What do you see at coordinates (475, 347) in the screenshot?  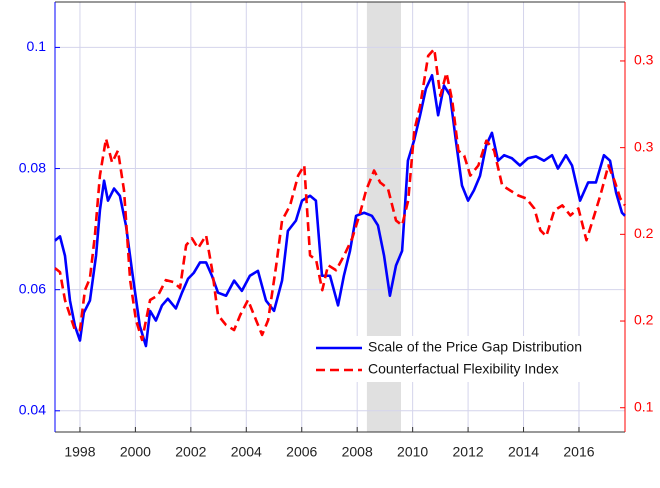 I see `legend-label: Scale of the Price Gap Distribution` at bounding box center [475, 347].